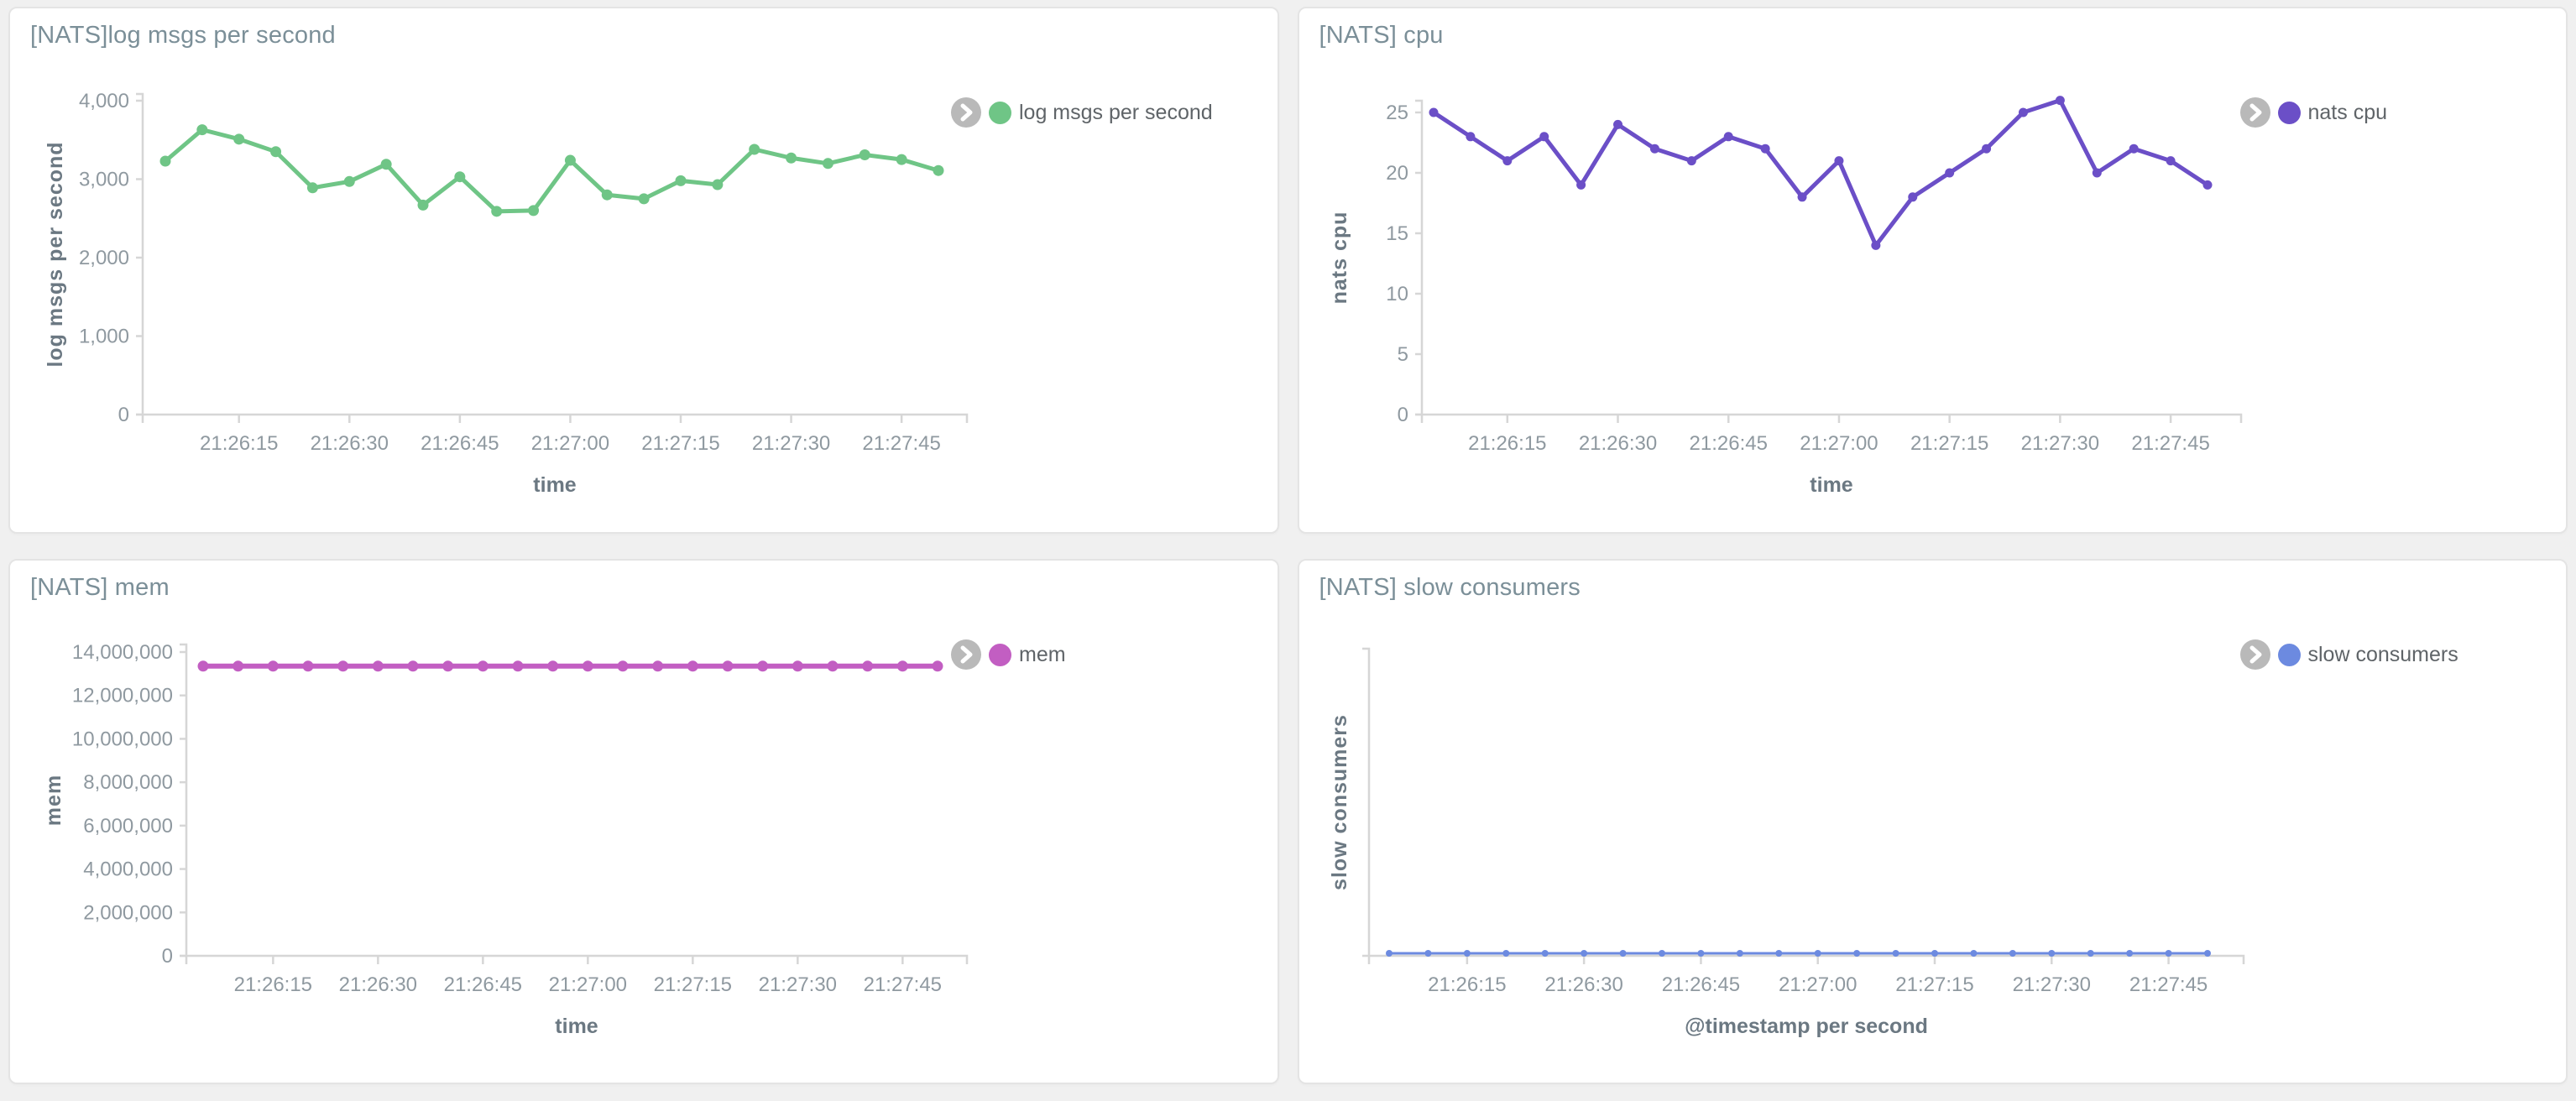  Describe the element at coordinates (1397, 113) in the screenshot. I see `svg-text: 25` at that location.